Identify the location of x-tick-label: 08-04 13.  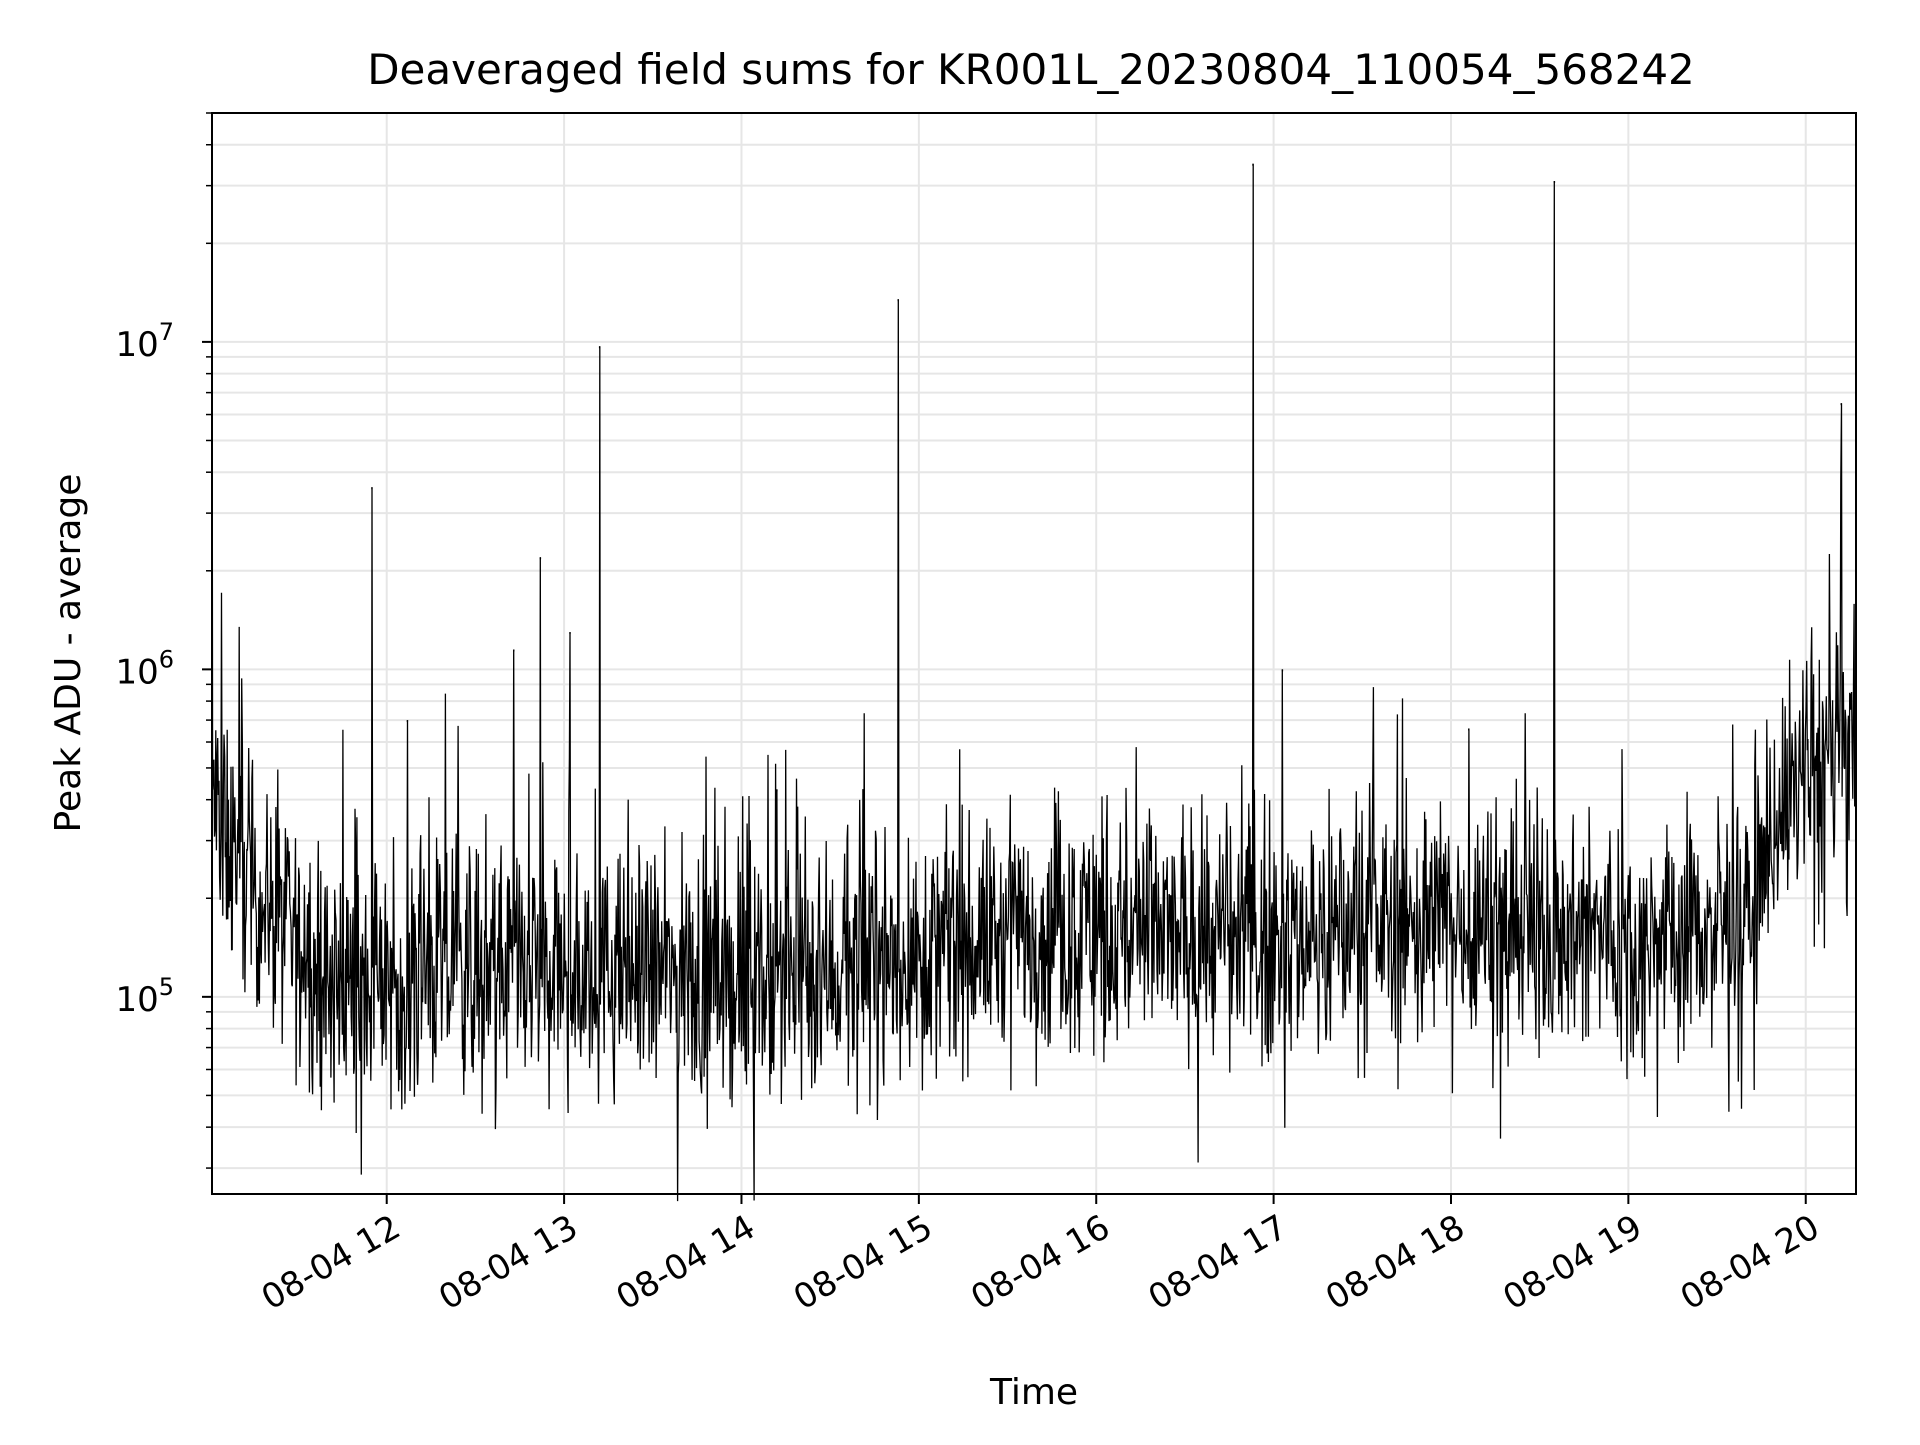
(508, 1262).